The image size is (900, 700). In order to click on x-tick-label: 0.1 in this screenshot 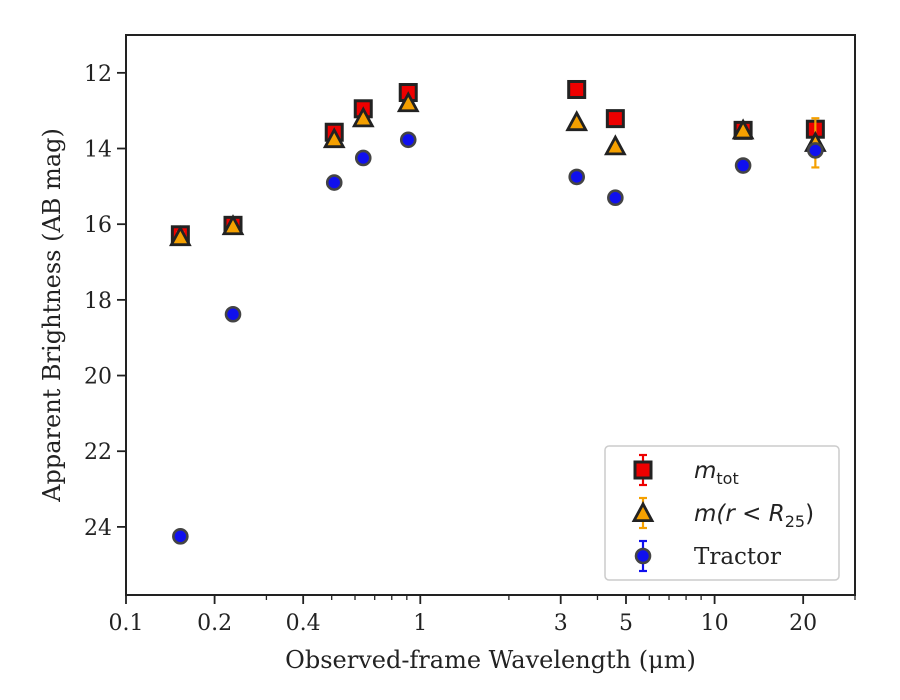, I will do `click(126, 623)`.